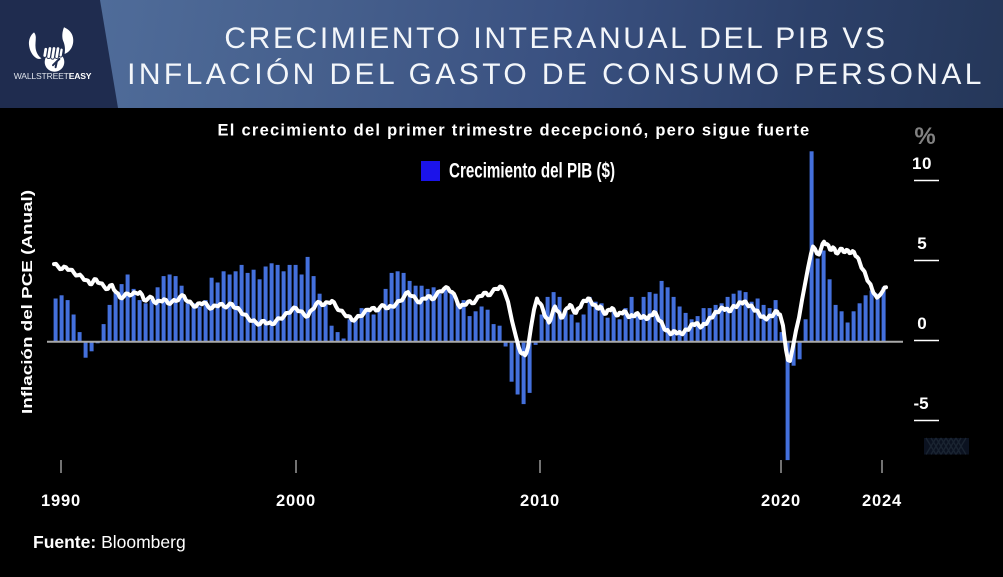 The image size is (1003, 577). I want to click on svg-text: -5, so click(920, 403).